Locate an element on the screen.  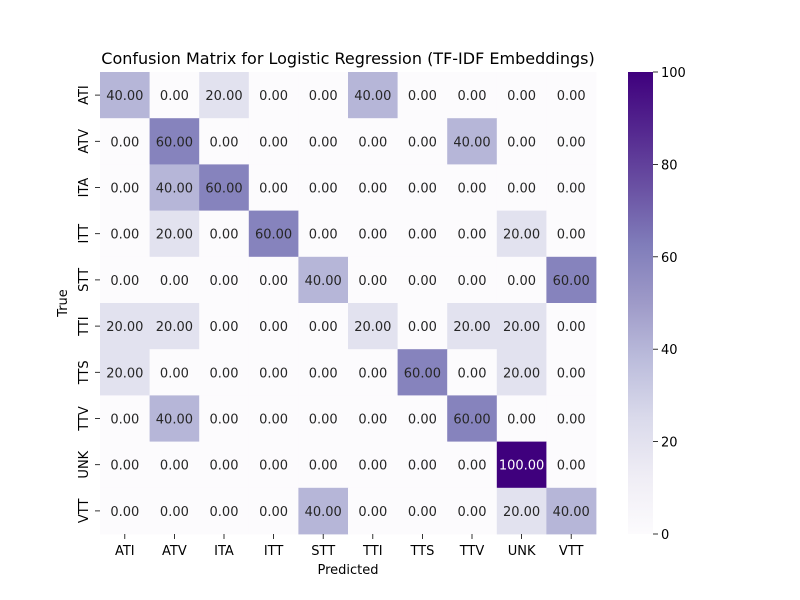
y-tick-label: ITT is located at coordinates (84, 234).